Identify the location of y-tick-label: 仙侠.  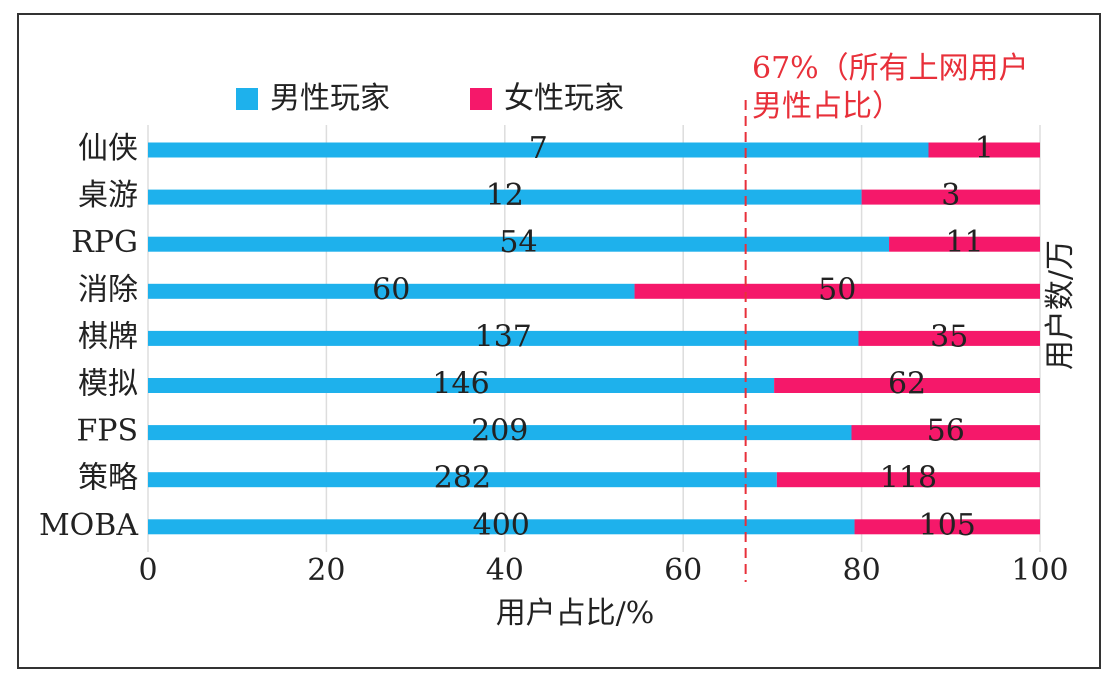
(108, 148).